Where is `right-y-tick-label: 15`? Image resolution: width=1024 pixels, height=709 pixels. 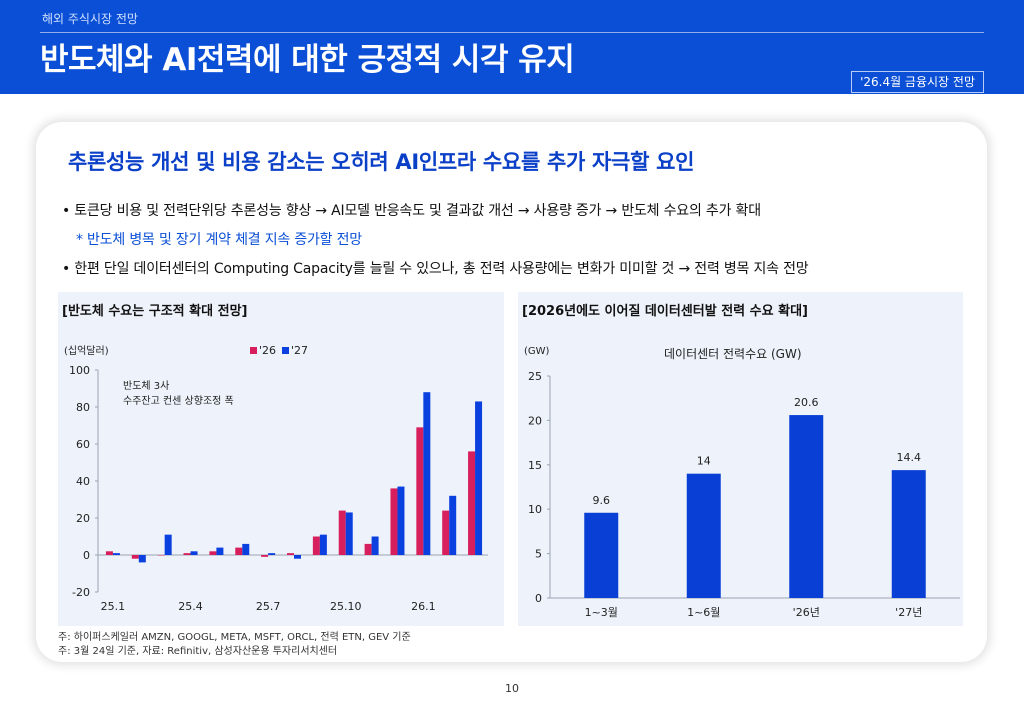 right-y-tick-label: 15 is located at coordinates (535, 465).